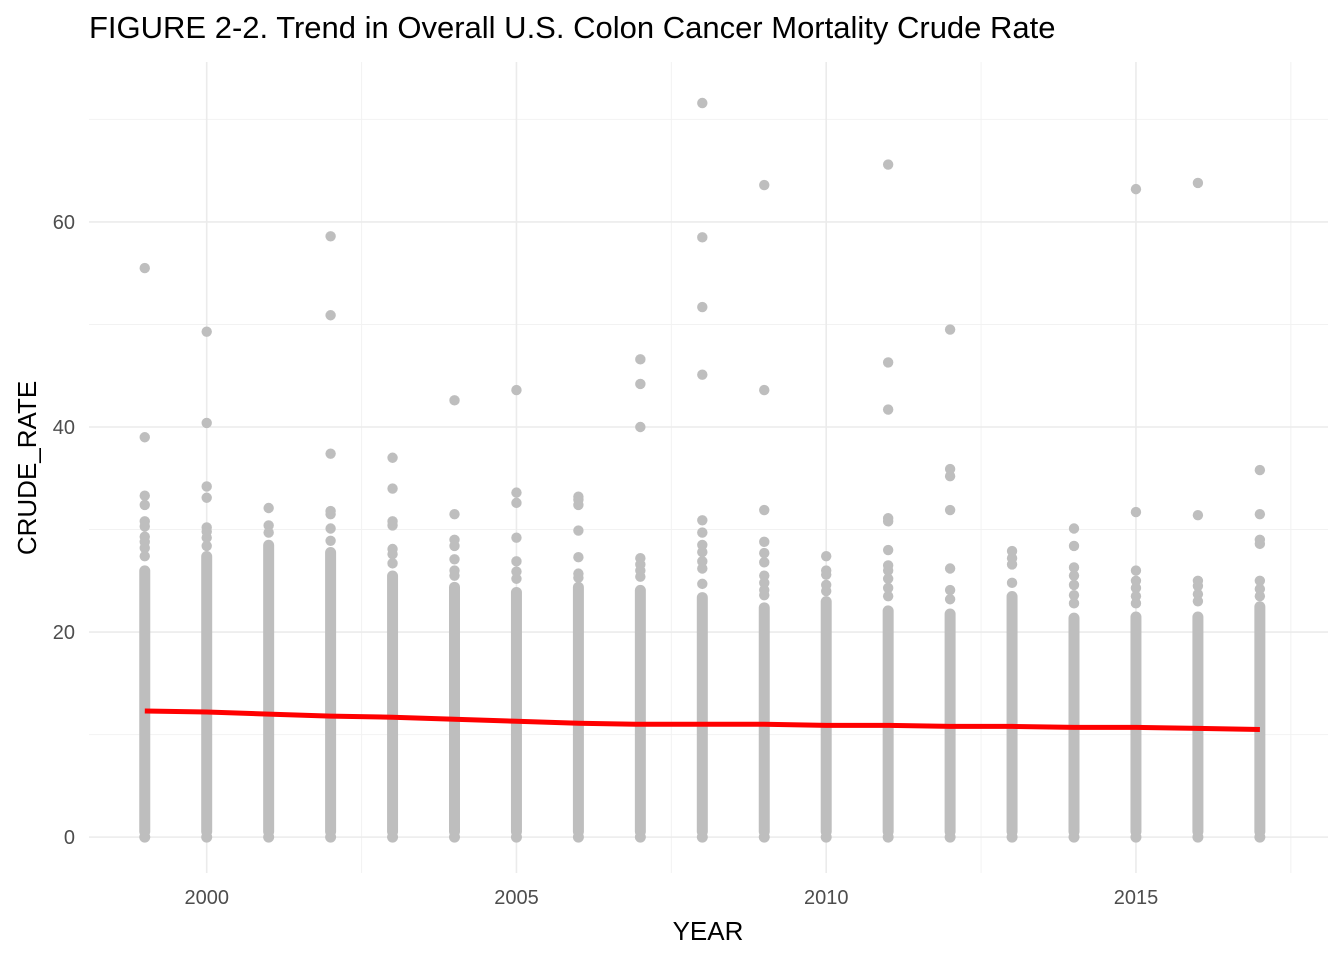 Image resolution: width=1344 pixels, height=960 pixels. Describe the element at coordinates (64, 530) in the screenshot. I see `y-axis-ticks: 0 20 40 60` at that location.